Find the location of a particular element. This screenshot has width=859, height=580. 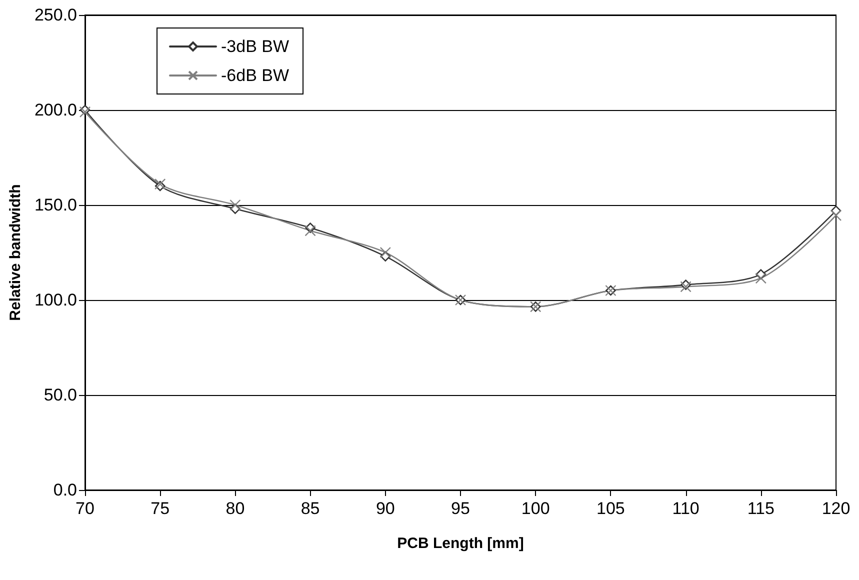

x-tick-label: 110 is located at coordinates (686, 508).